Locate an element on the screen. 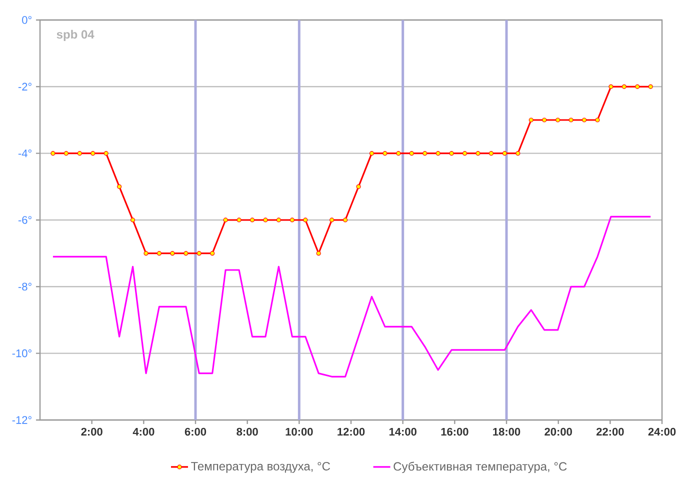  y-tick-label: -10° is located at coordinates (22, 353).